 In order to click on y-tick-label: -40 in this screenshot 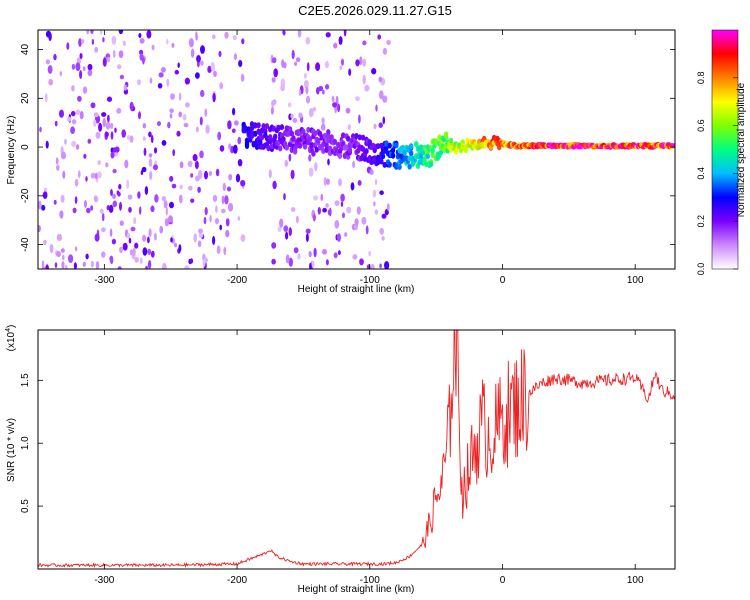, I will do `click(25, 244)`.